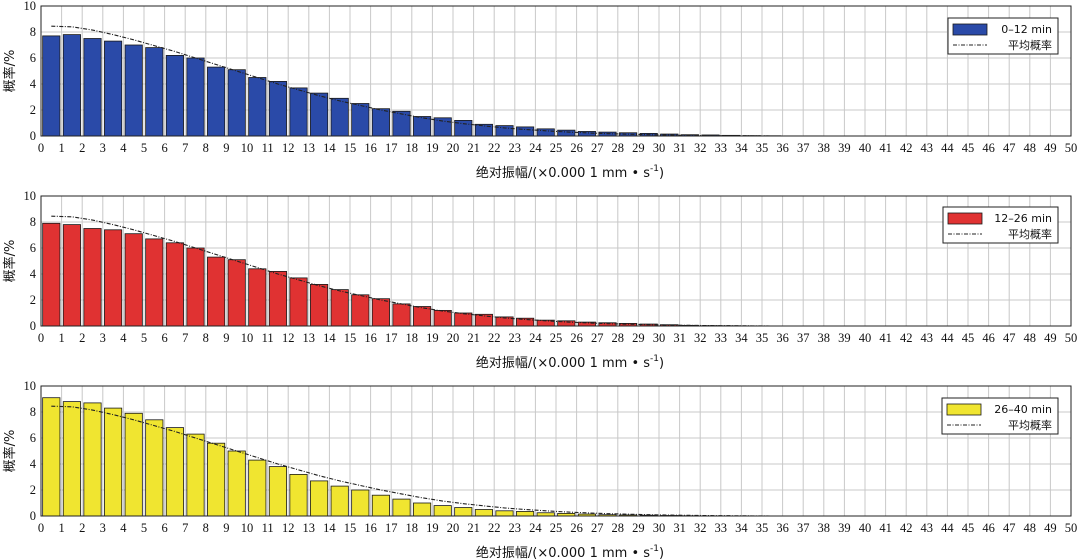 Image resolution: width=1080 pixels, height=560 pixels. I want to click on x-tick-label: 46, so click(988, 148).